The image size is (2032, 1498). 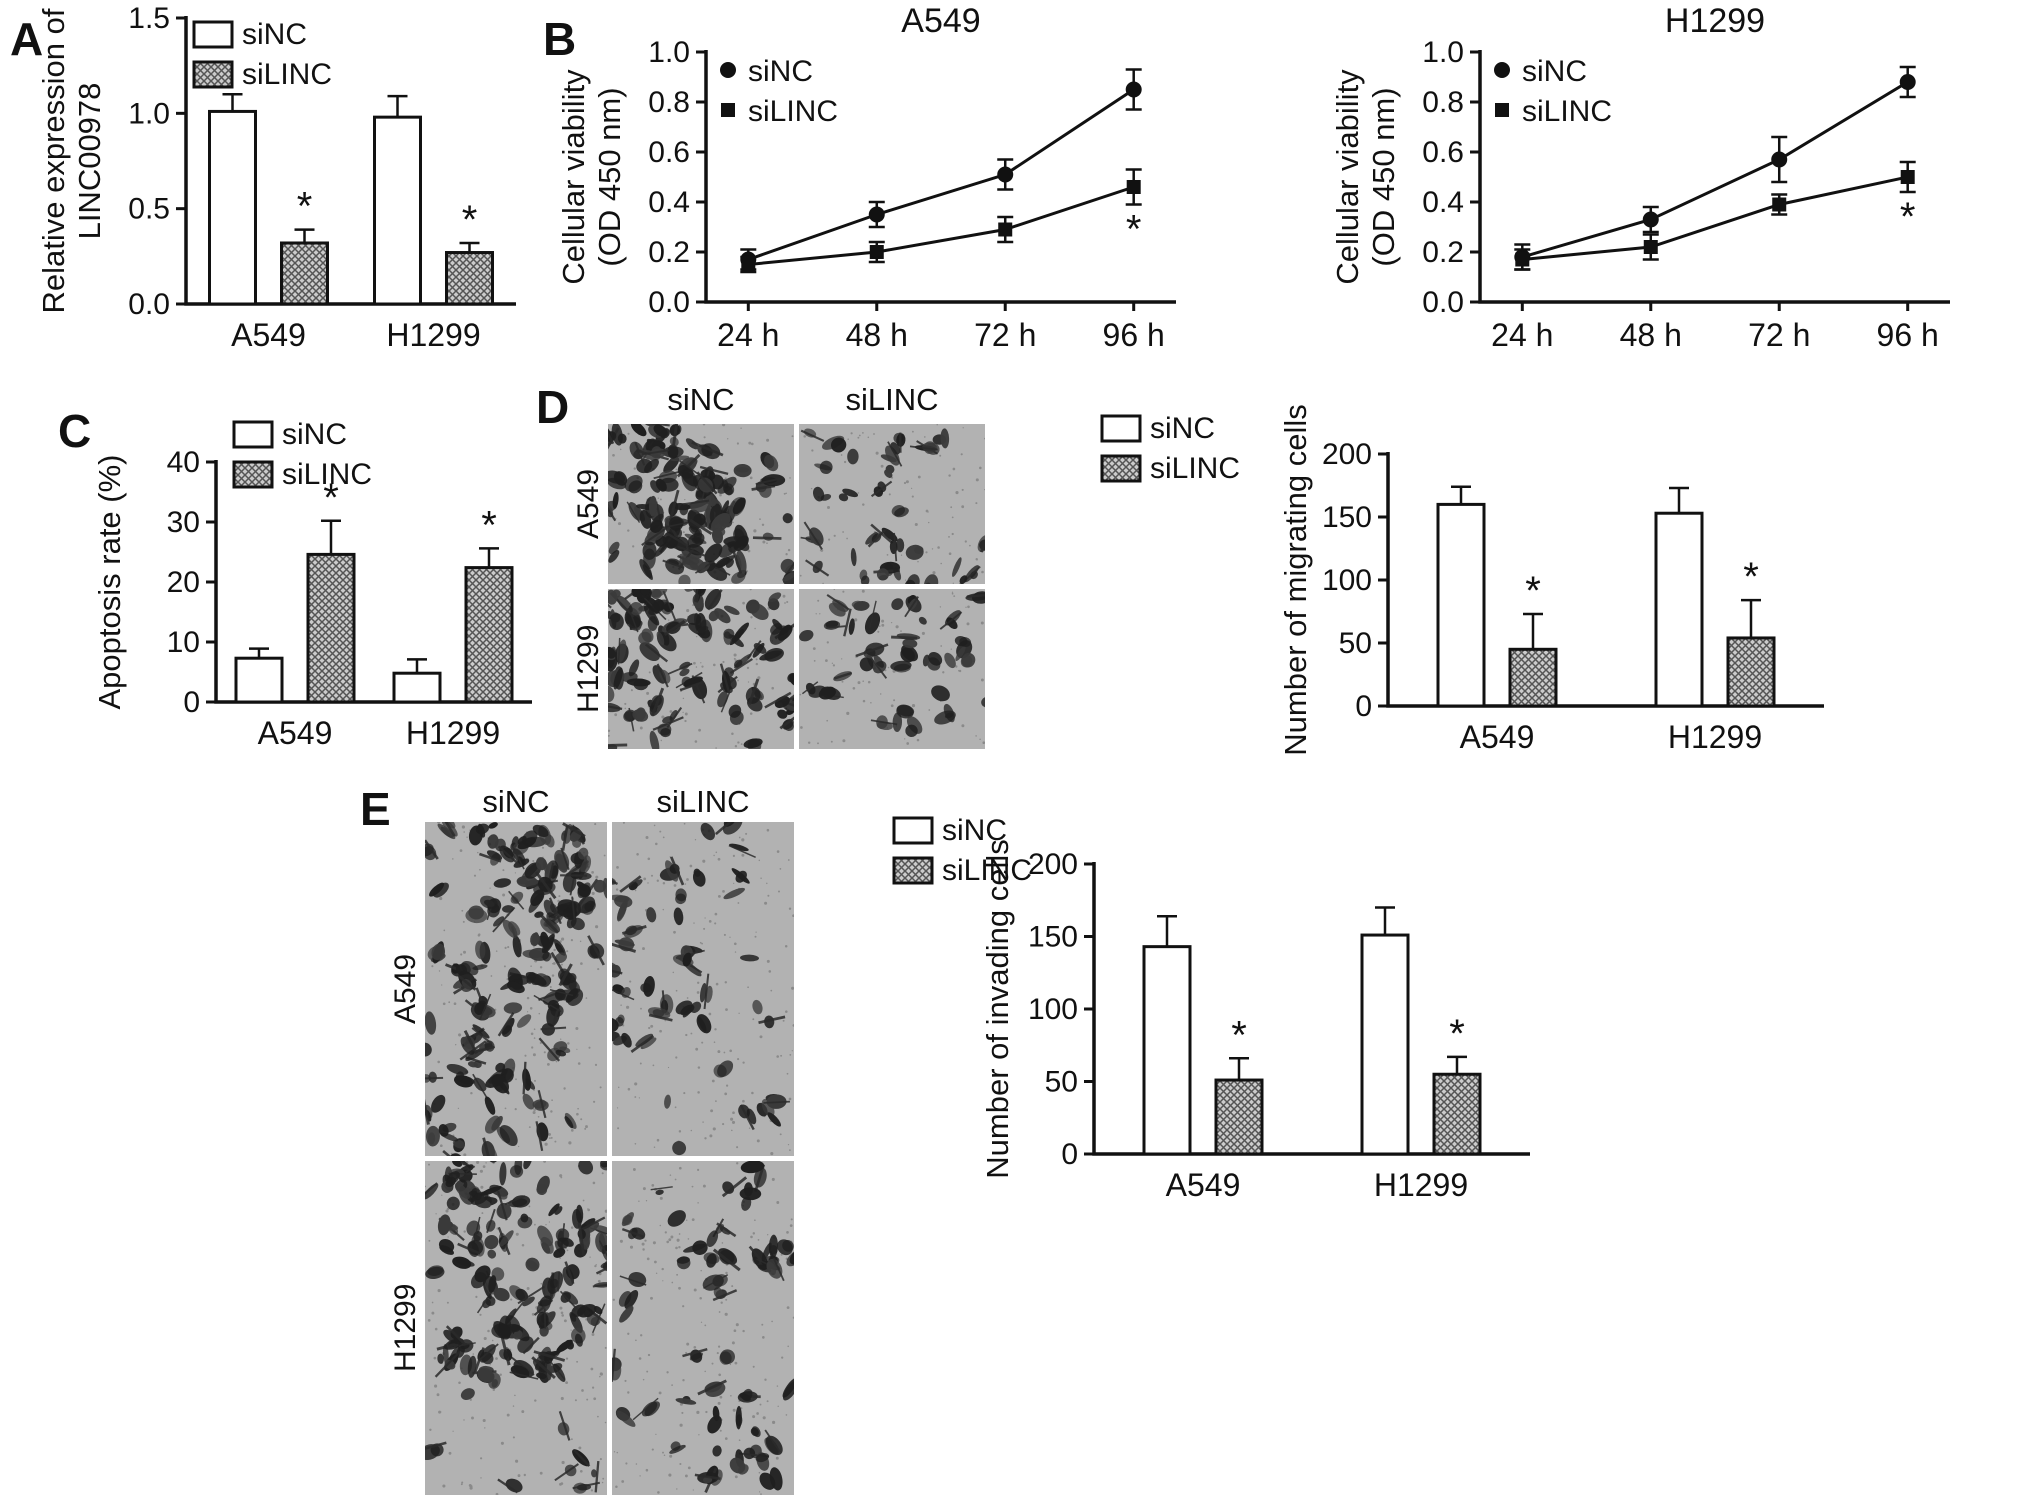 What do you see at coordinates (701, 669) in the screenshot?
I see `micrograph-migration-h1299-sinc` at bounding box center [701, 669].